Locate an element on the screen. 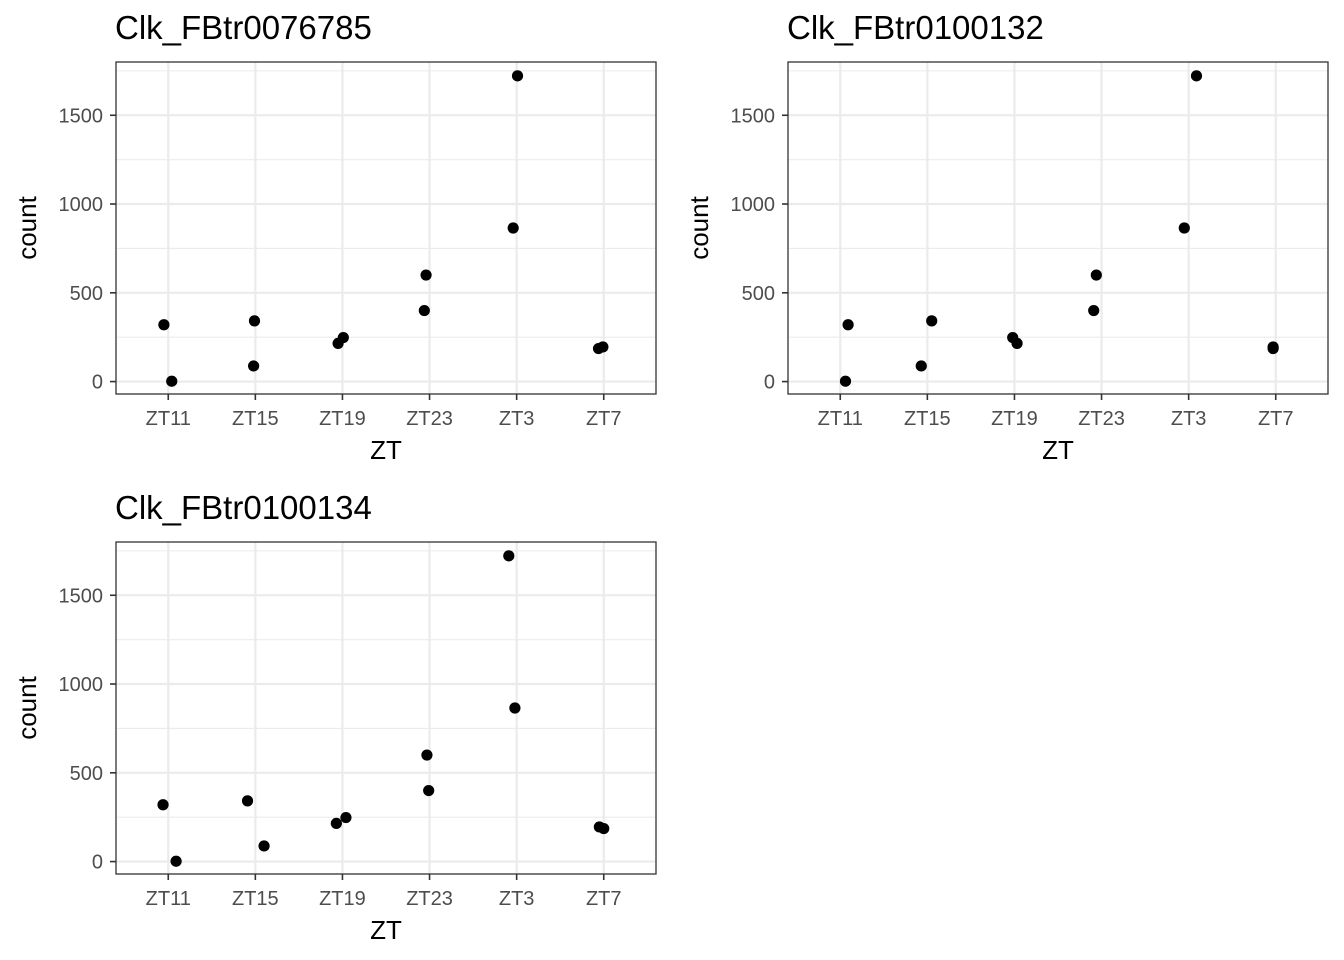  panel-title: Clk_FBtr0100132 is located at coordinates (915, 27).